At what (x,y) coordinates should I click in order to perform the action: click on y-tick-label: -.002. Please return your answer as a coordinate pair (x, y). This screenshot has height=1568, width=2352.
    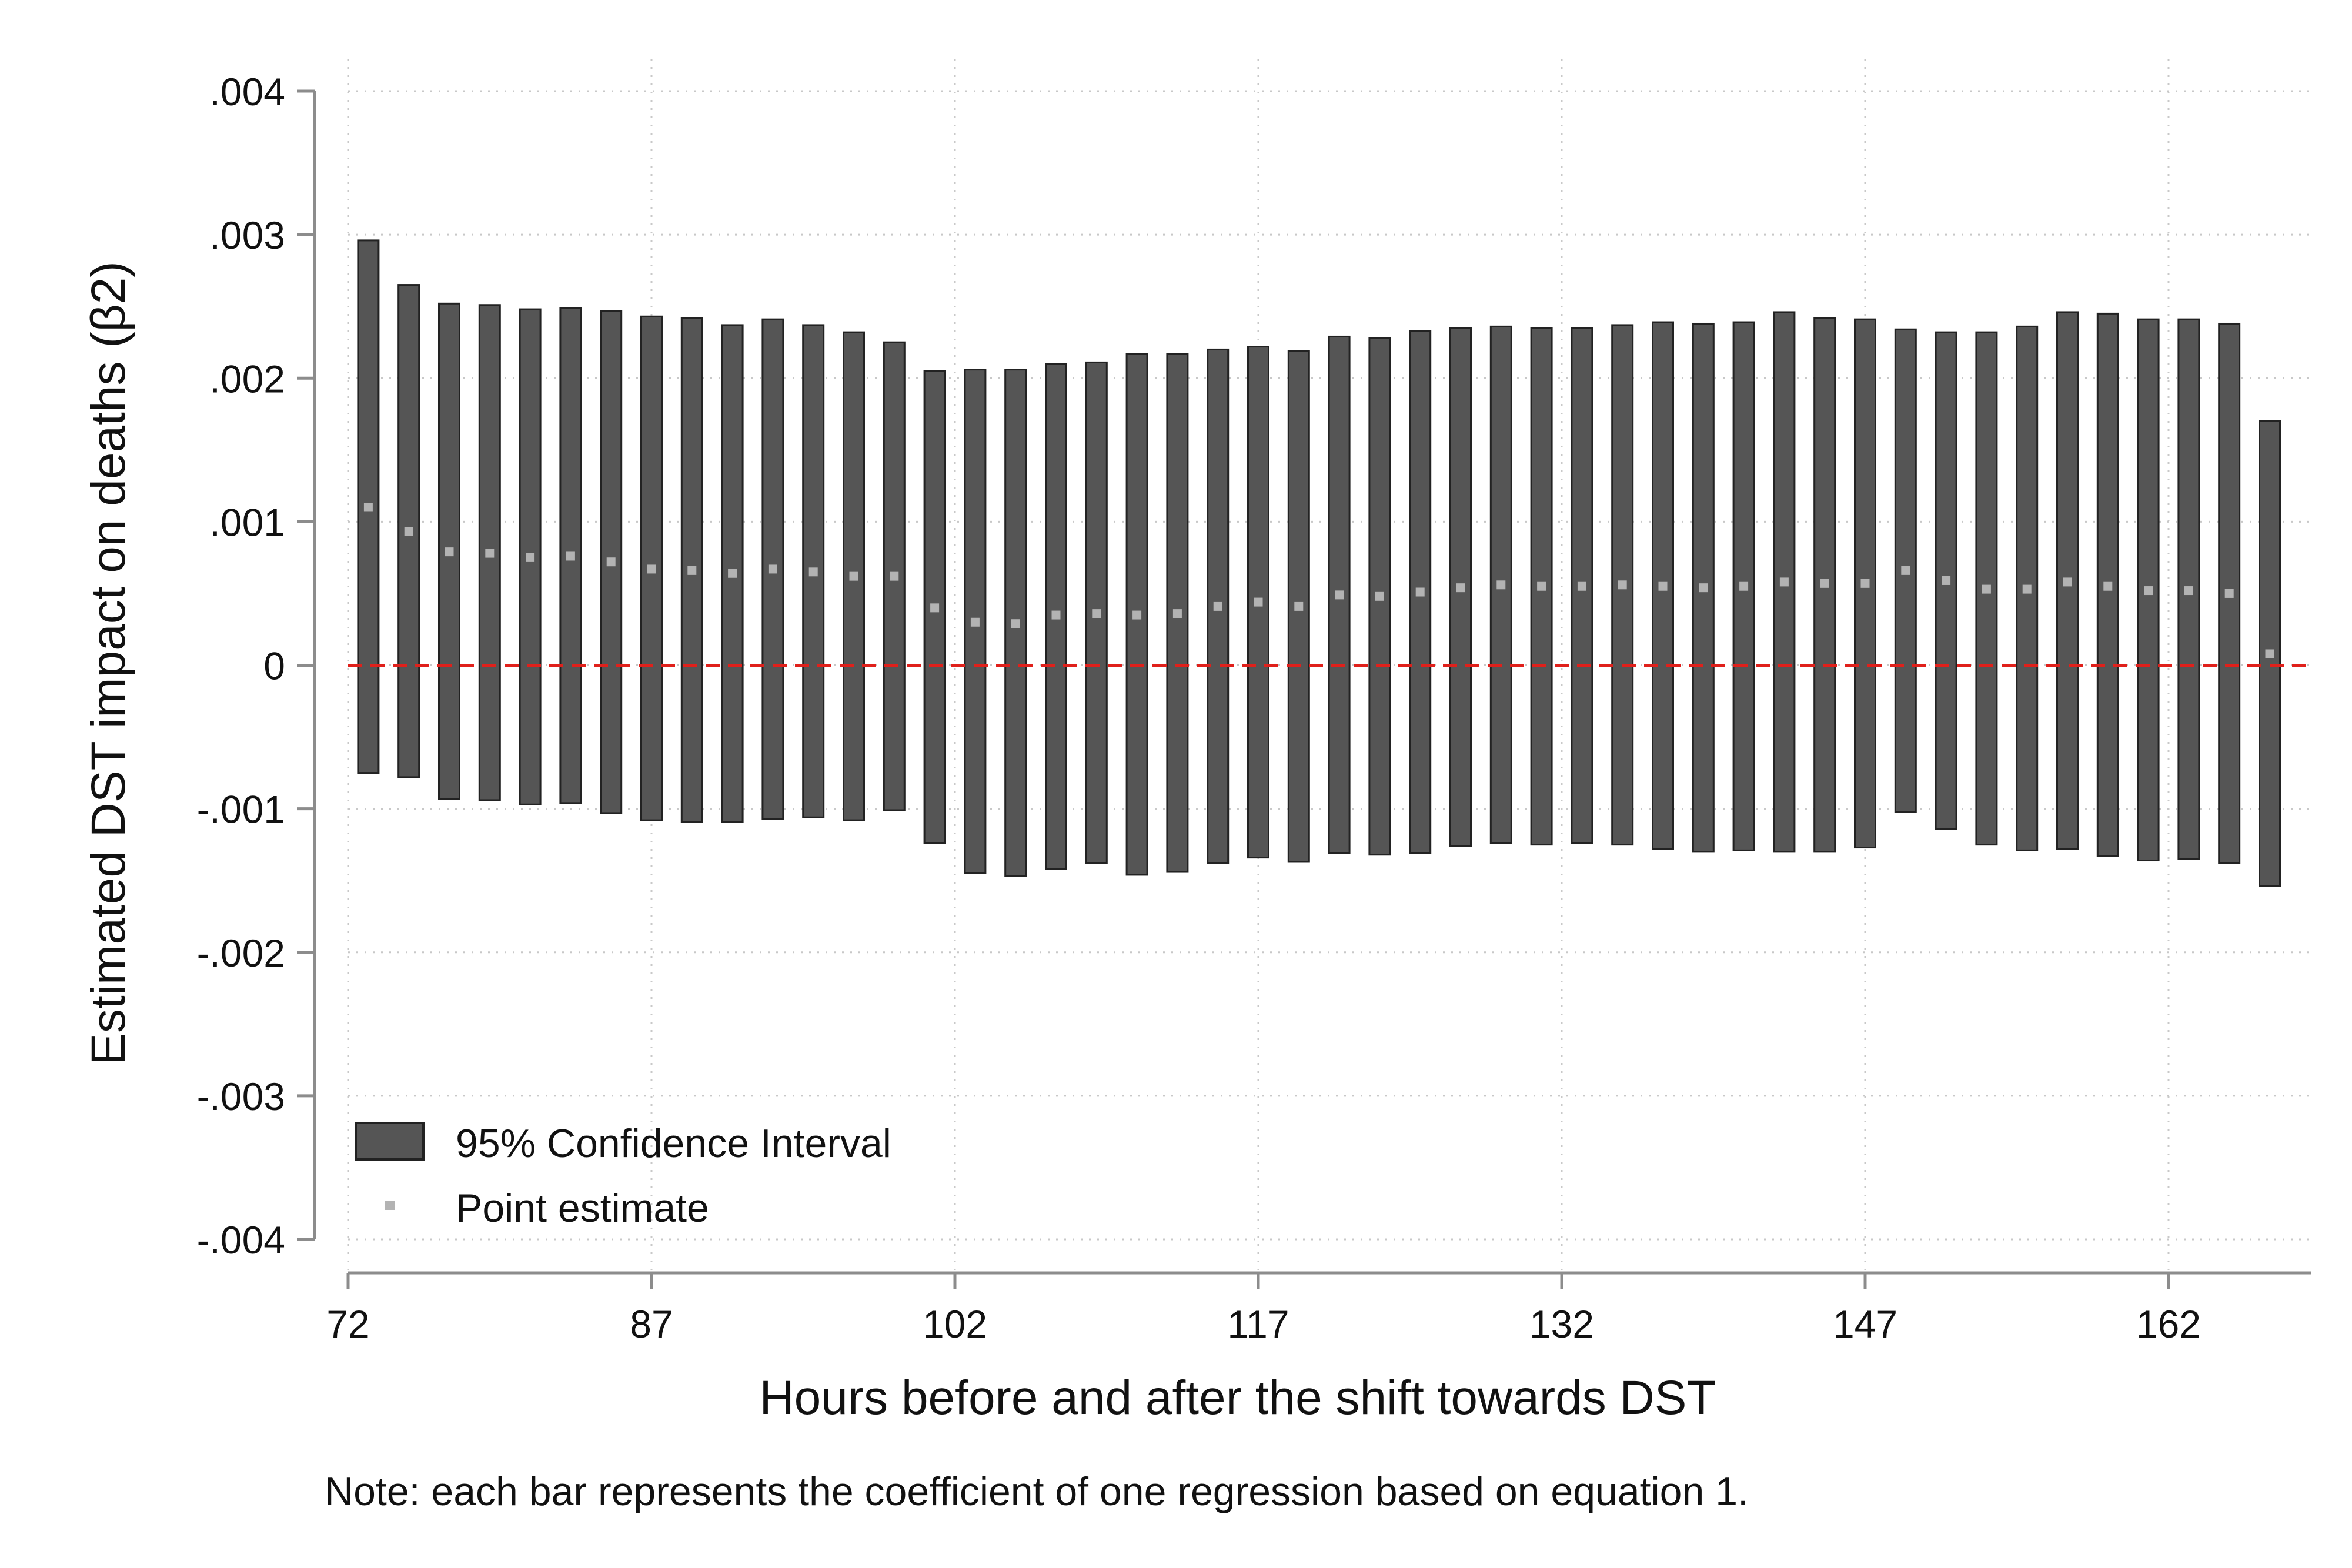
    Looking at the image, I should click on (241, 953).